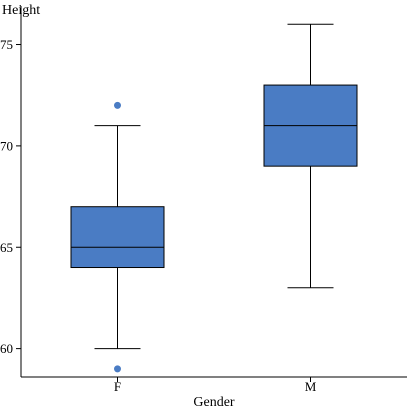  What do you see at coordinates (117, 237) in the screenshot?
I see `box-f` at bounding box center [117, 237].